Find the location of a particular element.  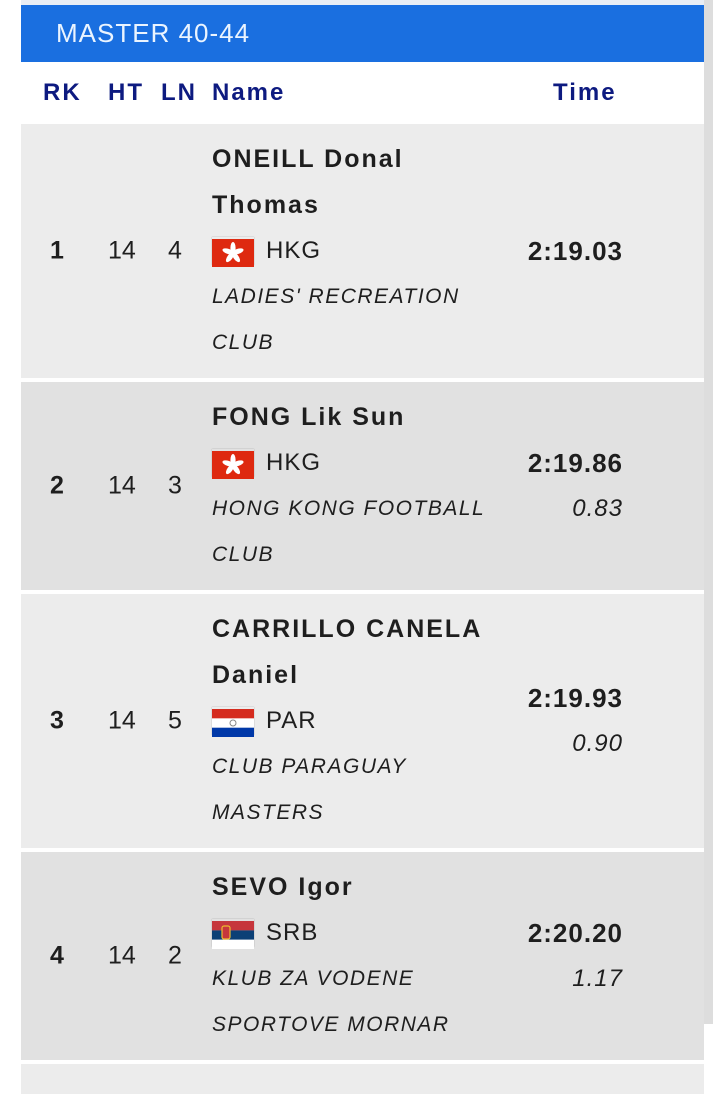

time-behind: 1.17 is located at coordinates (597, 978).